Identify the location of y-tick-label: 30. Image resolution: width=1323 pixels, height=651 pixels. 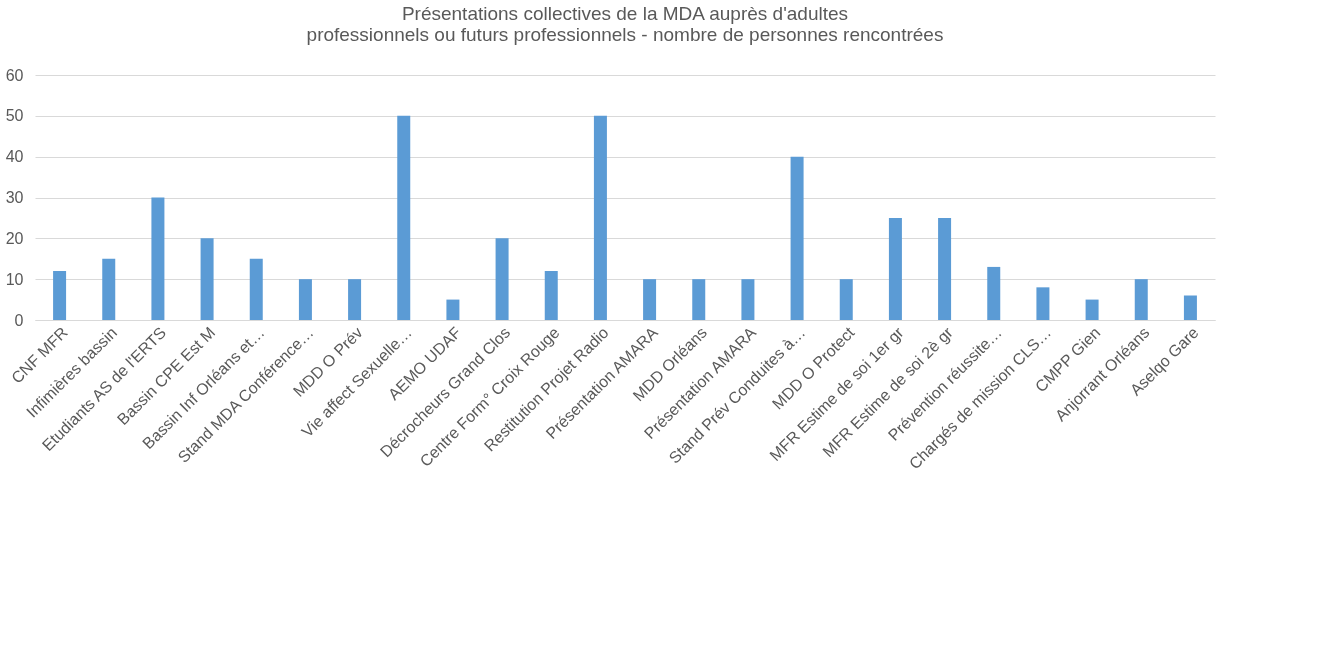
(14, 197).